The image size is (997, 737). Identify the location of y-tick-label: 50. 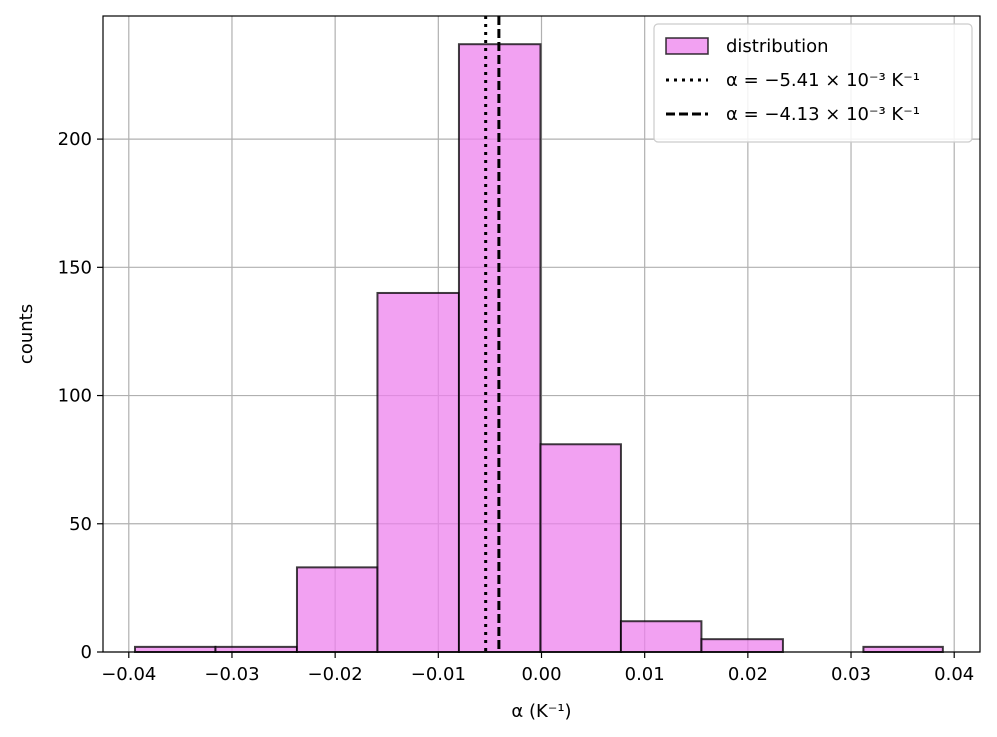
(80, 524).